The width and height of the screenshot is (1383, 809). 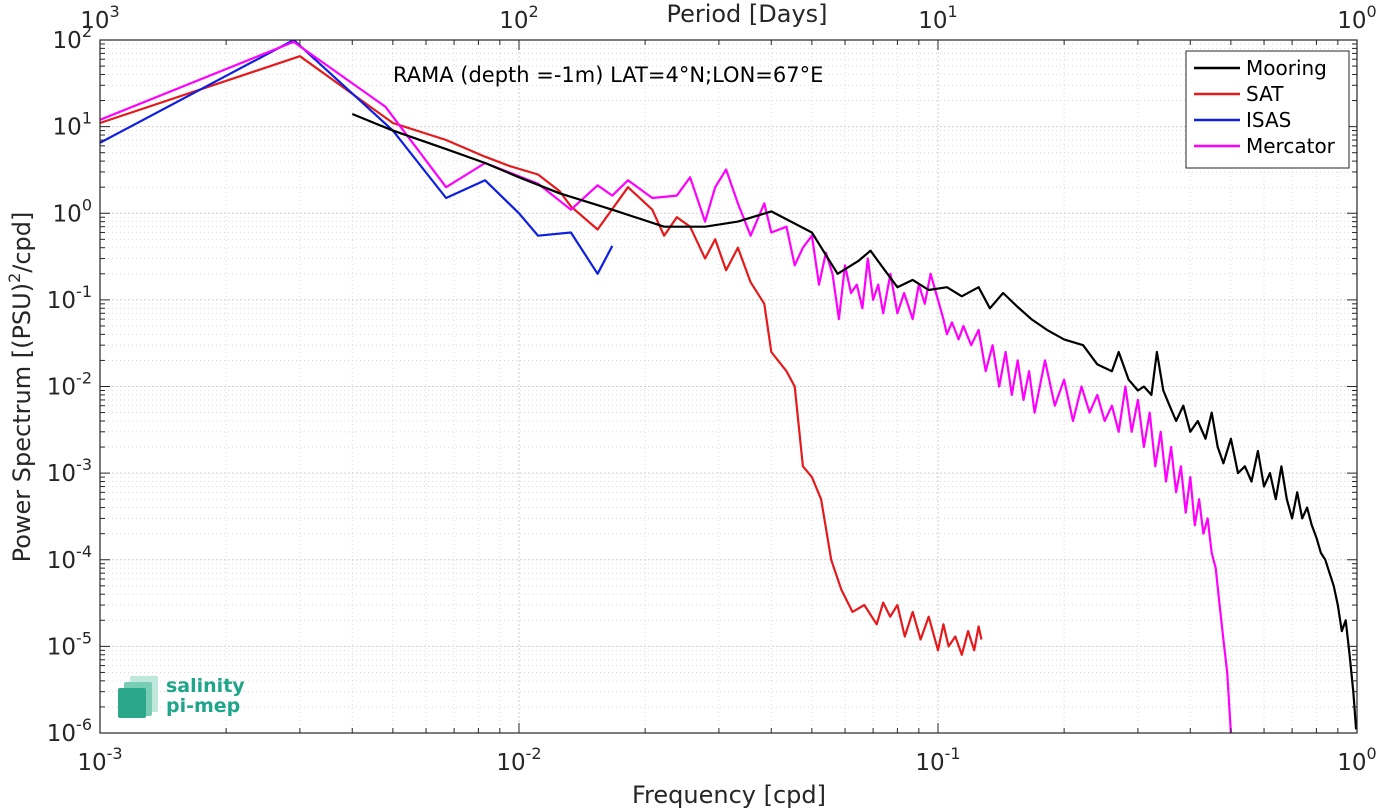 I want to click on y-tick-label: 10⁻¹, so click(x=69, y=298).